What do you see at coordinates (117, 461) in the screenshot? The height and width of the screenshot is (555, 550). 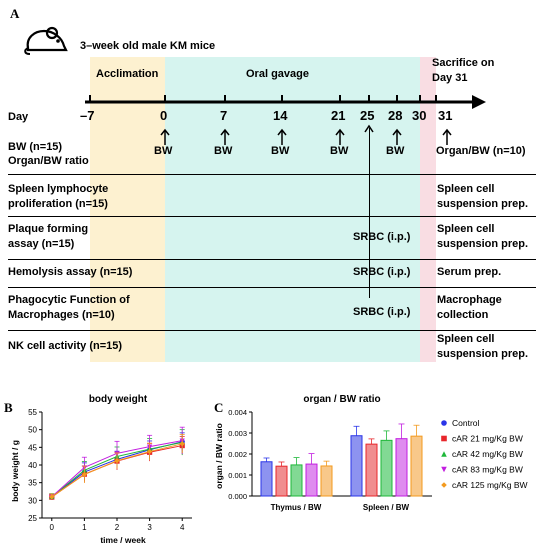 I see `data-point` at bounding box center [117, 461].